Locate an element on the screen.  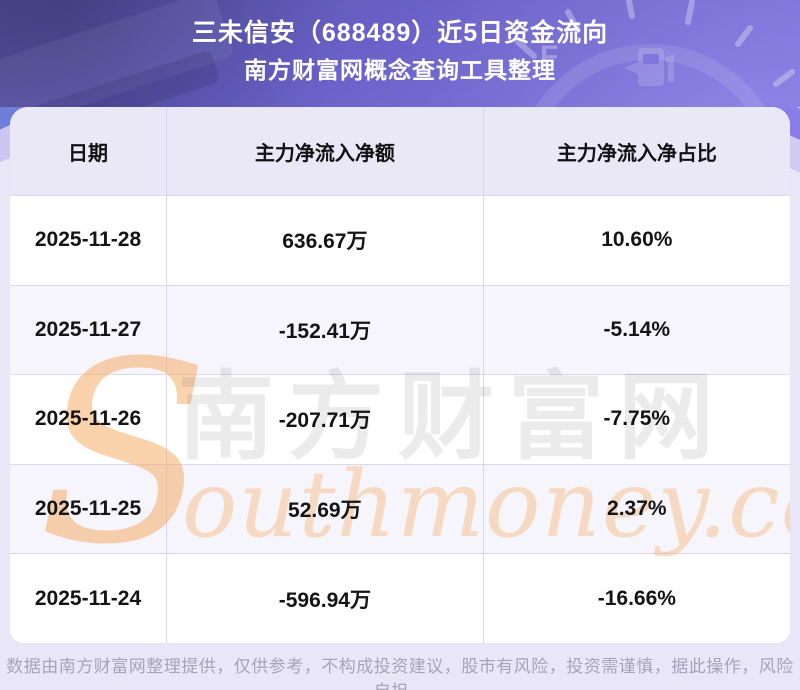
column-header-amount: 主力净流入净额 is located at coordinates (324, 151).